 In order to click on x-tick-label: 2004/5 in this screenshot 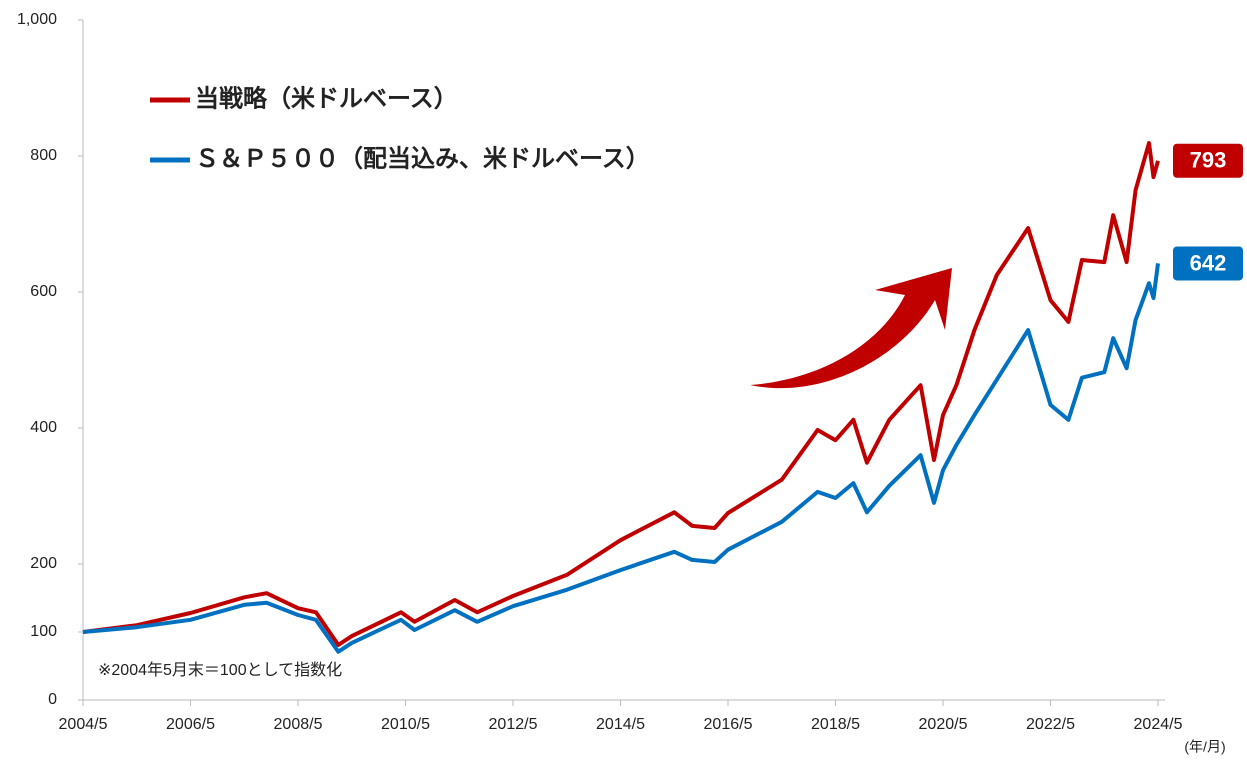, I will do `click(83, 724)`.